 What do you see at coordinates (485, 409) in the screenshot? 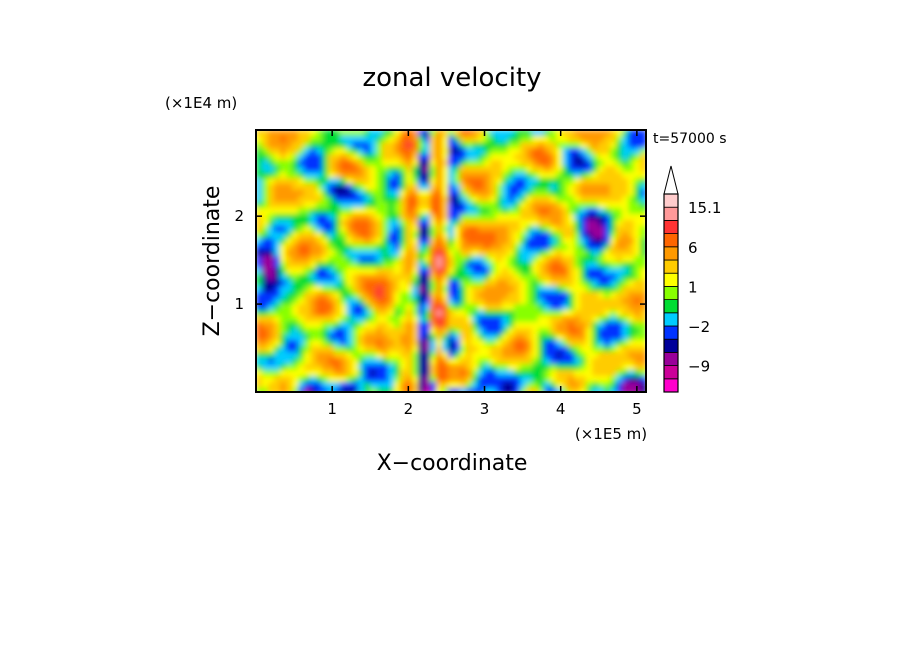
I see `x-tick-label: 3` at bounding box center [485, 409].